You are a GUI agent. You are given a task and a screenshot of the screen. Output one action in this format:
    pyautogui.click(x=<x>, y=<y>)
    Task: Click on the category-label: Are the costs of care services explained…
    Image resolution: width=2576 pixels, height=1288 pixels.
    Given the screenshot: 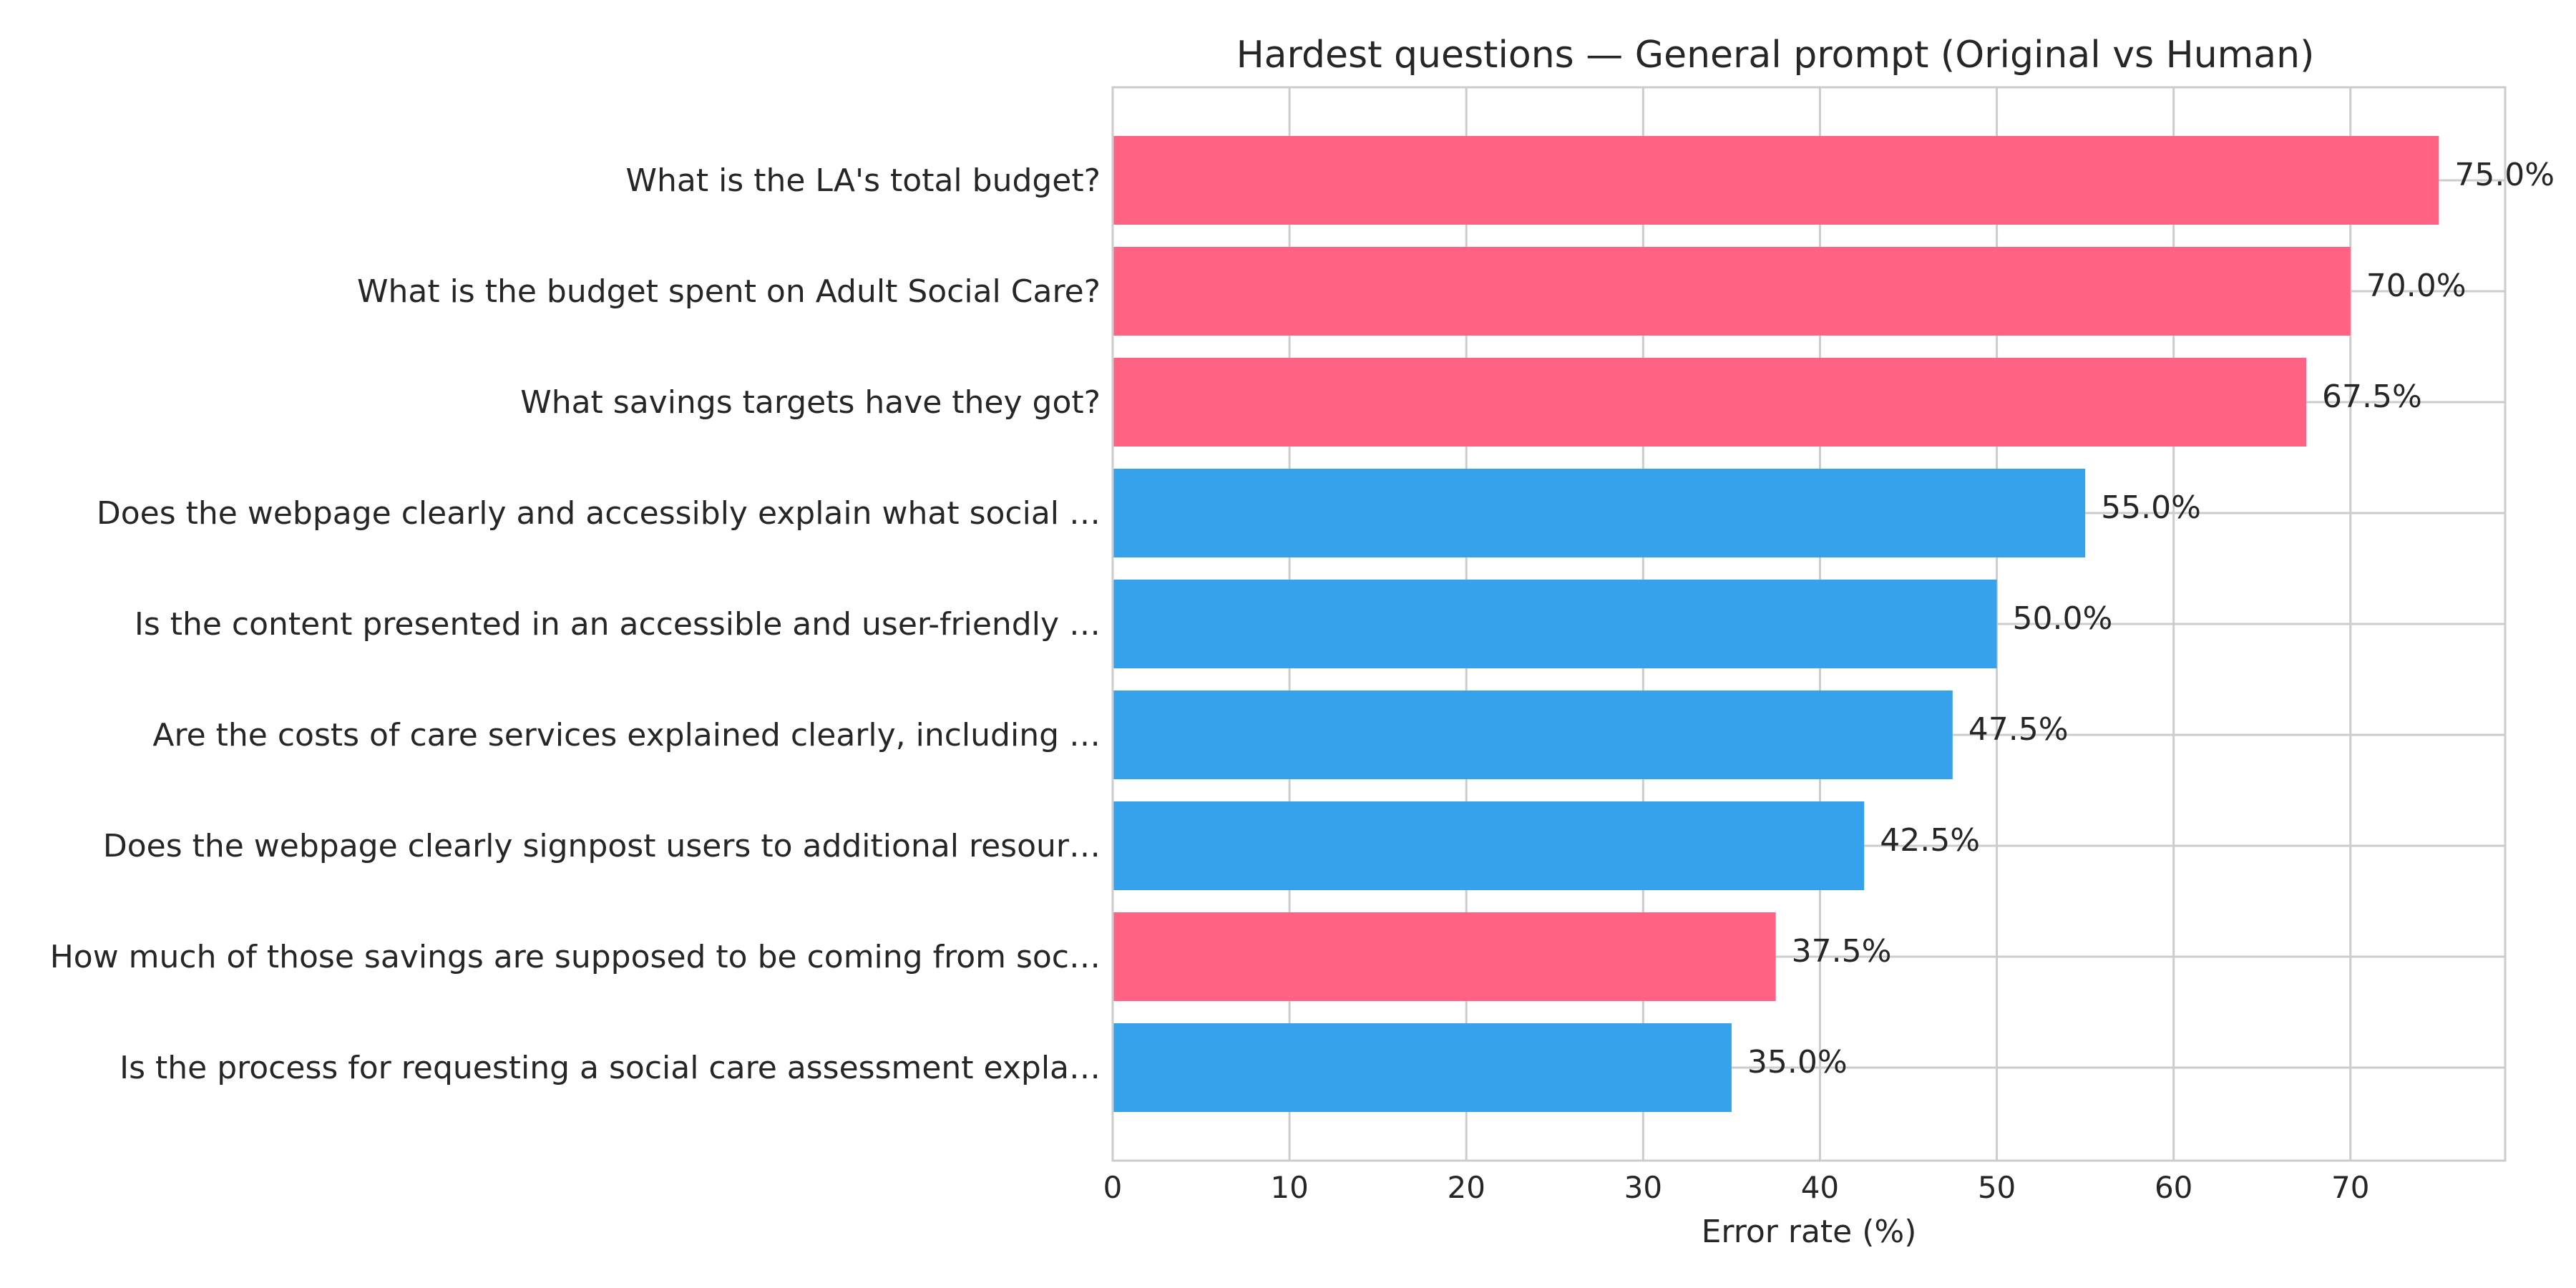 What is the action you would take?
    pyautogui.click(x=626, y=735)
    